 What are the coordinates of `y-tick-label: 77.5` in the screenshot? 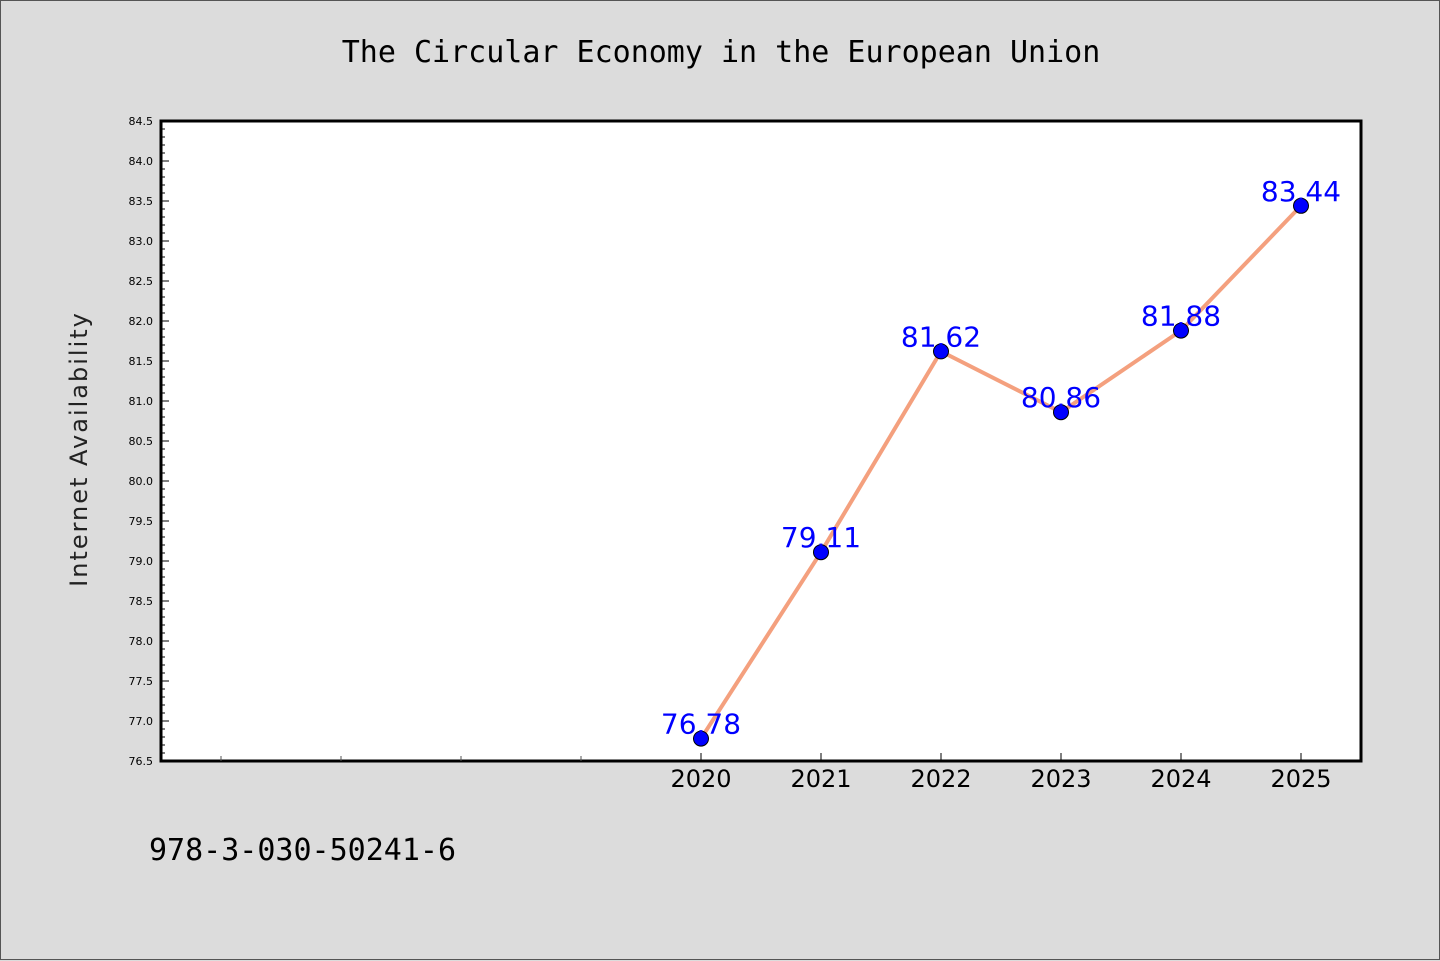 It's located at (141, 681).